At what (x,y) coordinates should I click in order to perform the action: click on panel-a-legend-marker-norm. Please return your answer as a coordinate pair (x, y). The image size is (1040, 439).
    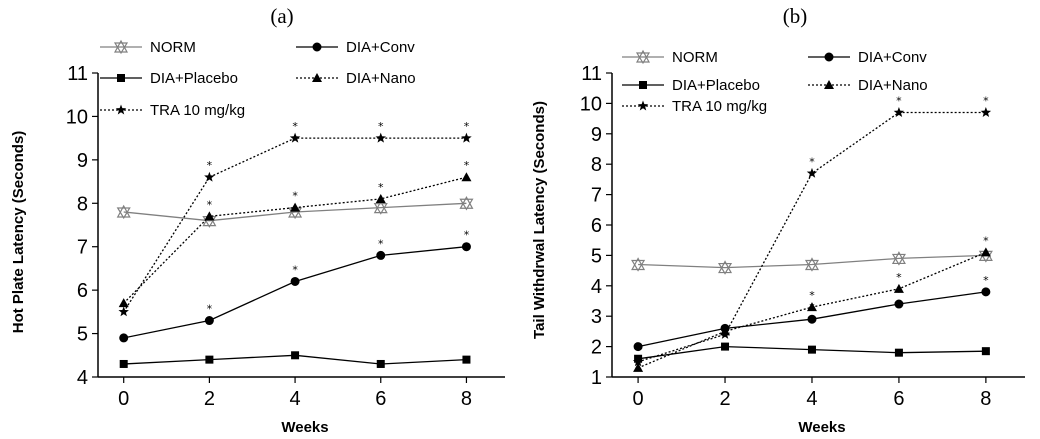
    Looking at the image, I should click on (121, 47).